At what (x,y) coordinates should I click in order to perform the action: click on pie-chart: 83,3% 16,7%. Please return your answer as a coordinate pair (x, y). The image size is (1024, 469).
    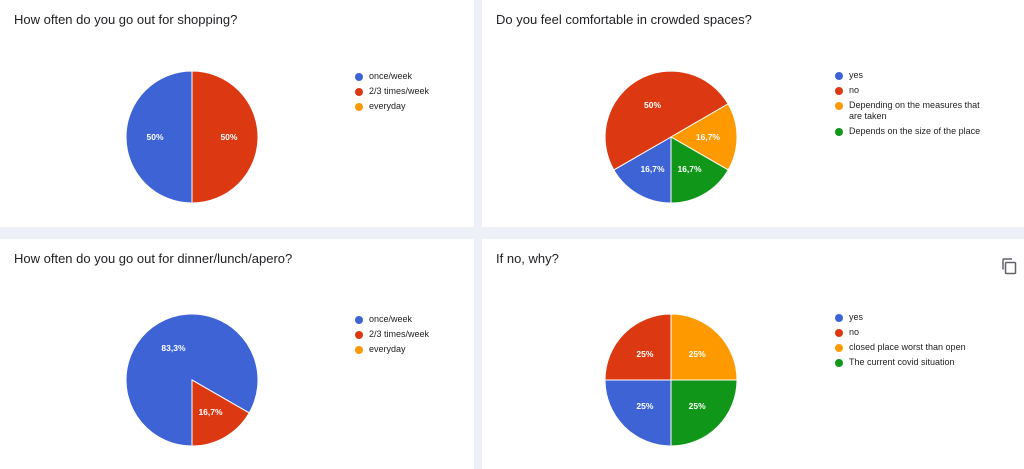
    Looking at the image, I should click on (192, 380).